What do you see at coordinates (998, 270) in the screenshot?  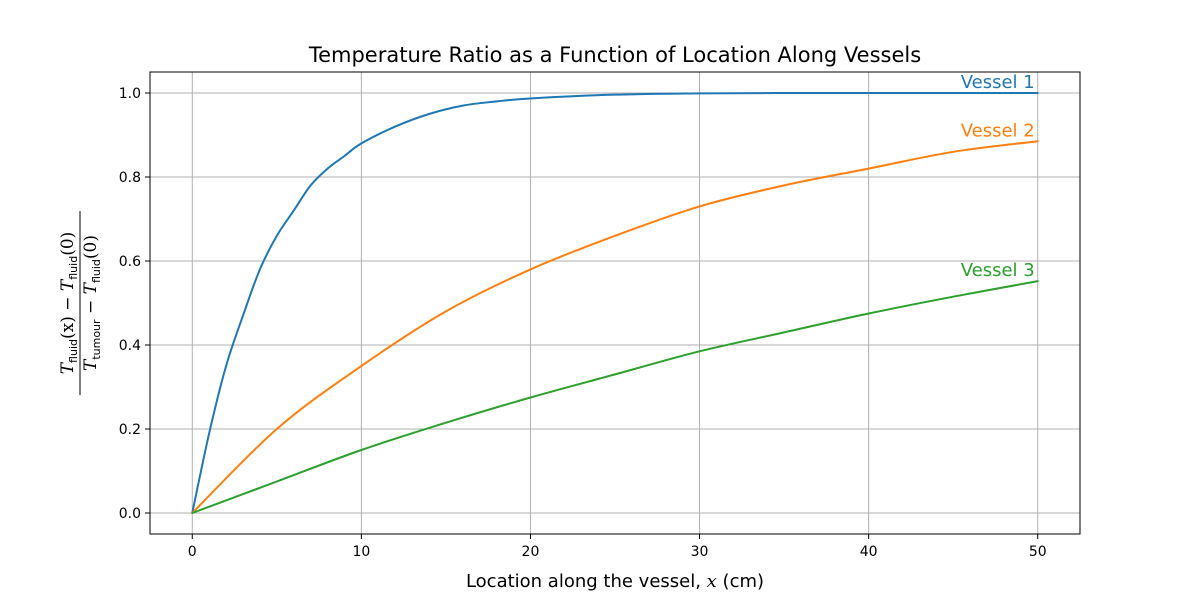 I see `series-label-vessel-3: Vessel 3` at bounding box center [998, 270].